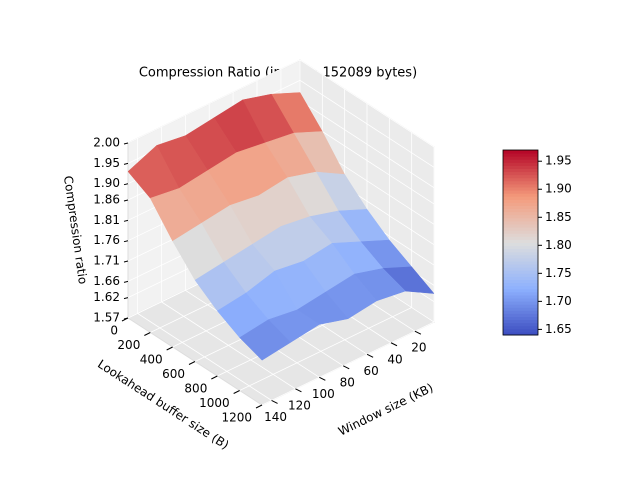 The height and width of the screenshot is (484, 640). What do you see at coordinates (323, 394) in the screenshot?
I see `x-tick-label: 100` at bounding box center [323, 394].